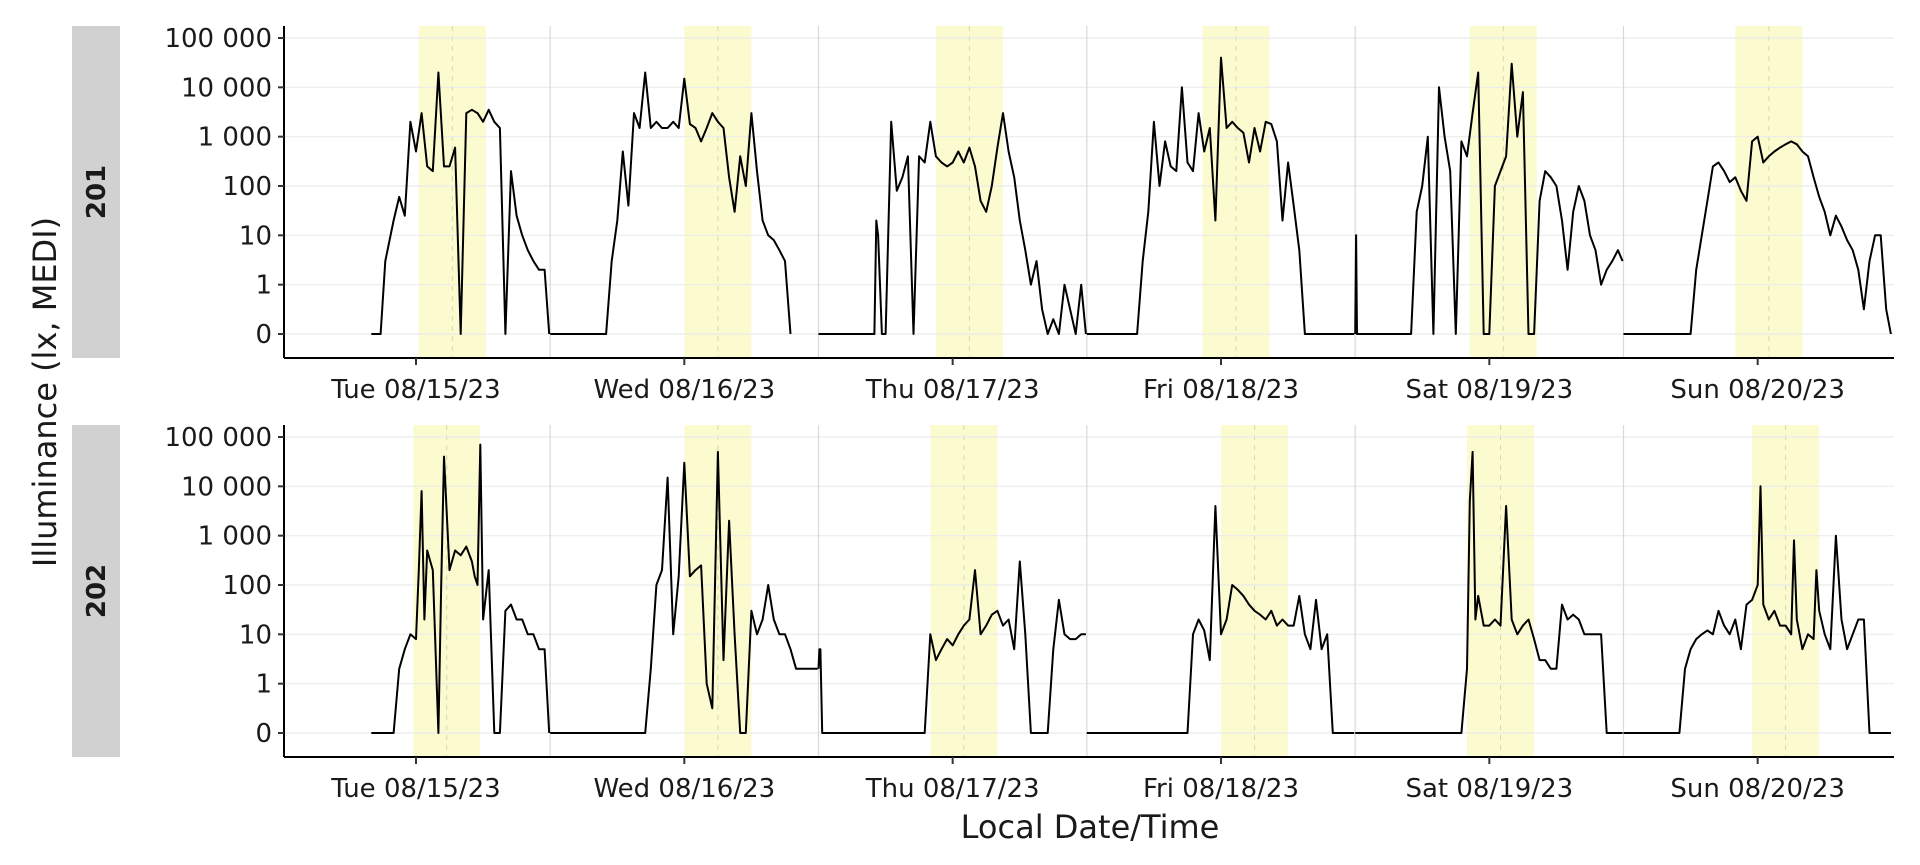  What do you see at coordinates (45, 392) in the screenshot?
I see `y-axis-title: Illuminance (lx, MEDI)` at bounding box center [45, 392].